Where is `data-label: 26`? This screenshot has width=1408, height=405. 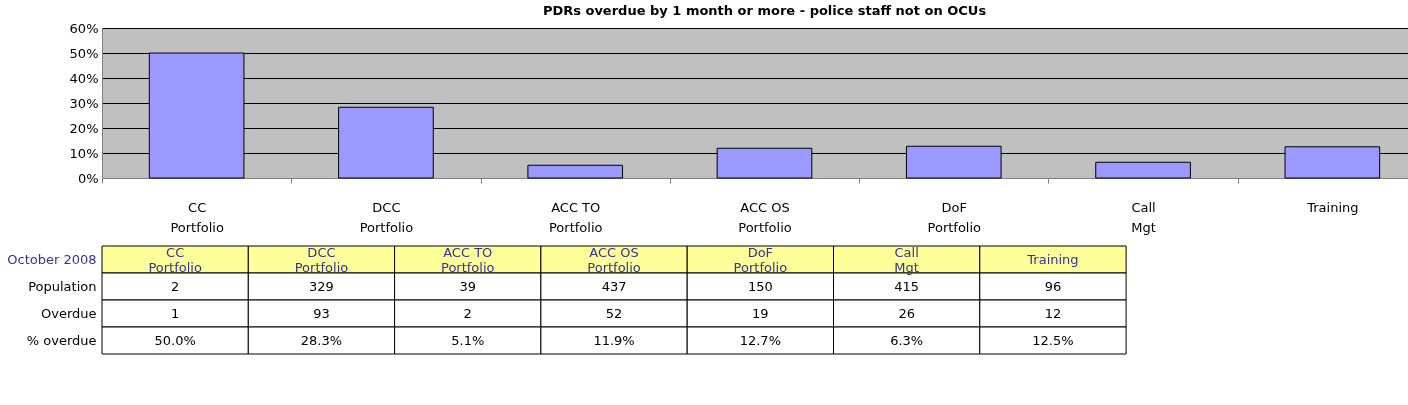 data-label: 26 is located at coordinates (906, 313).